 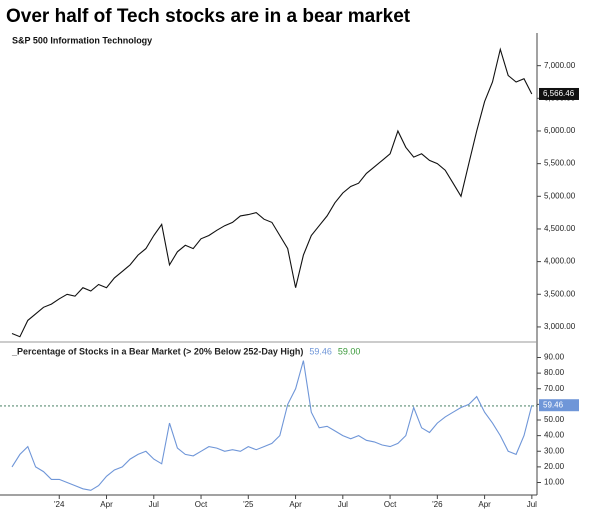 I want to click on legend-reference: 59.00, so click(x=349, y=351).